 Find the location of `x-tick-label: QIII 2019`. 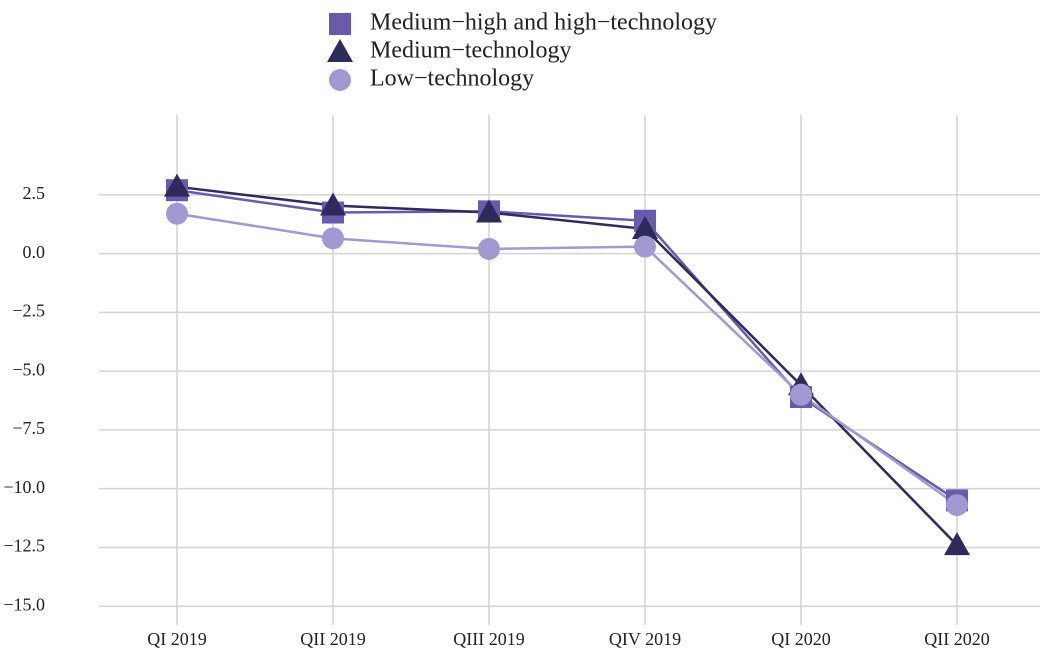

x-tick-label: QIII 2019 is located at coordinates (488, 639).